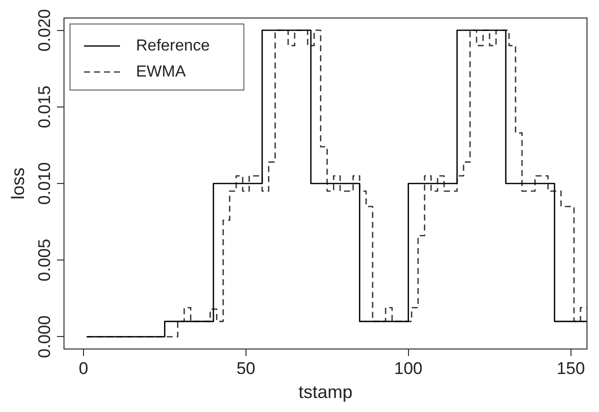 The width and height of the screenshot is (599, 412). What do you see at coordinates (18, 183) in the screenshot?
I see `y-axis-title: loss` at bounding box center [18, 183].